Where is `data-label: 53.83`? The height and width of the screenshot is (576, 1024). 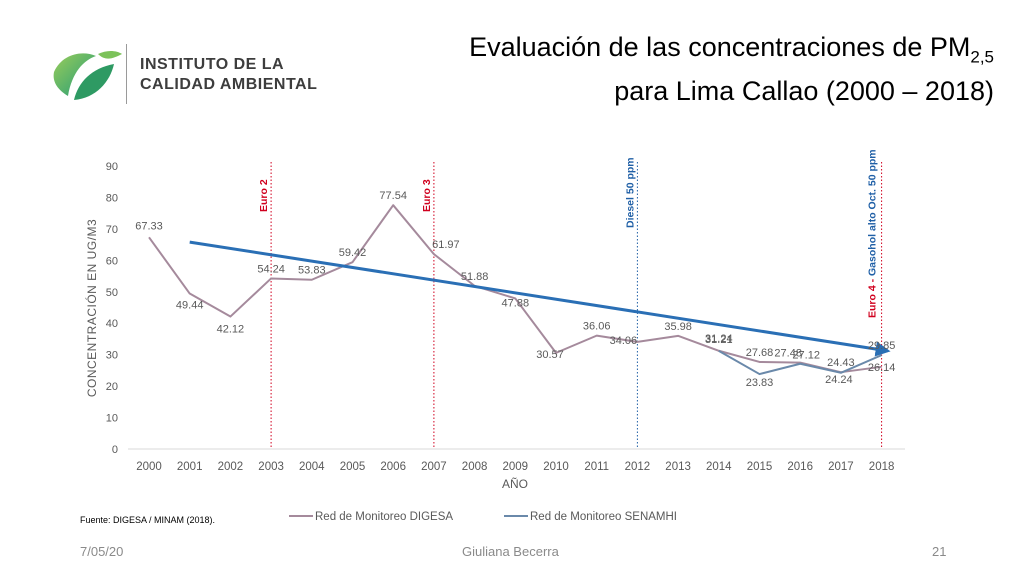
data-label: 53.83 is located at coordinates (312, 271).